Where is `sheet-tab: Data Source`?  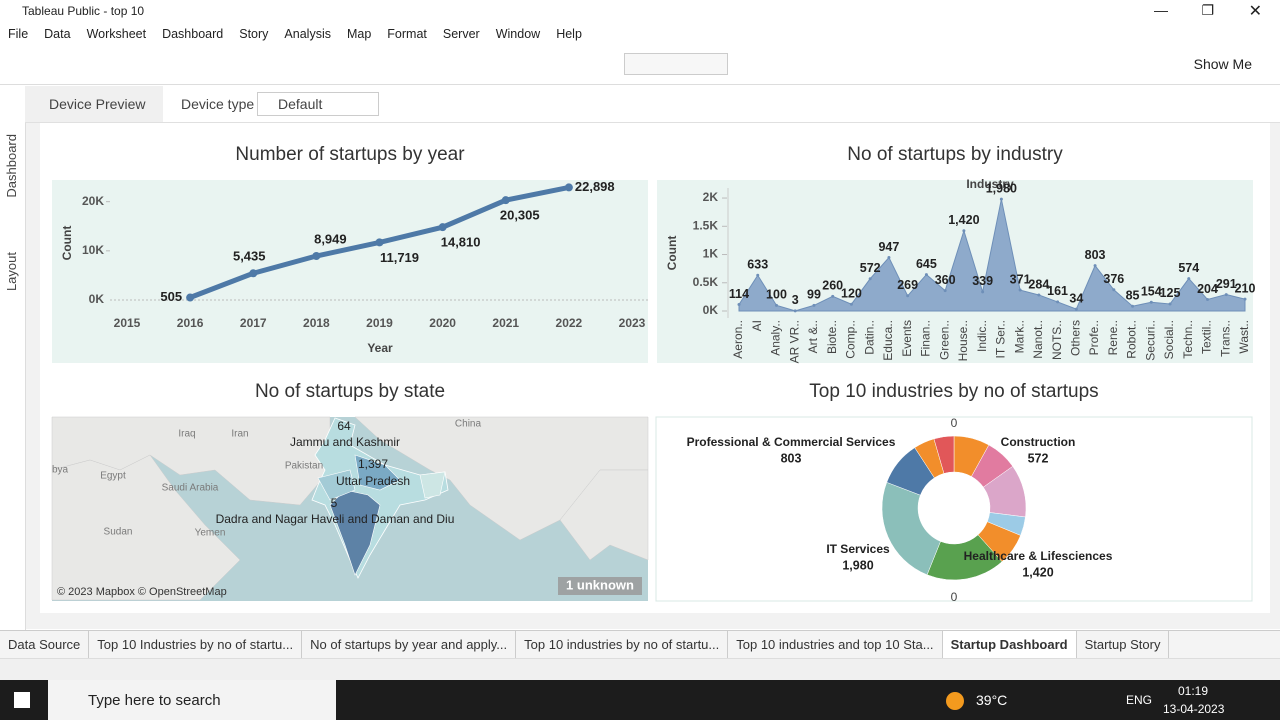
sheet-tab: Data Source is located at coordinates (45, 645).